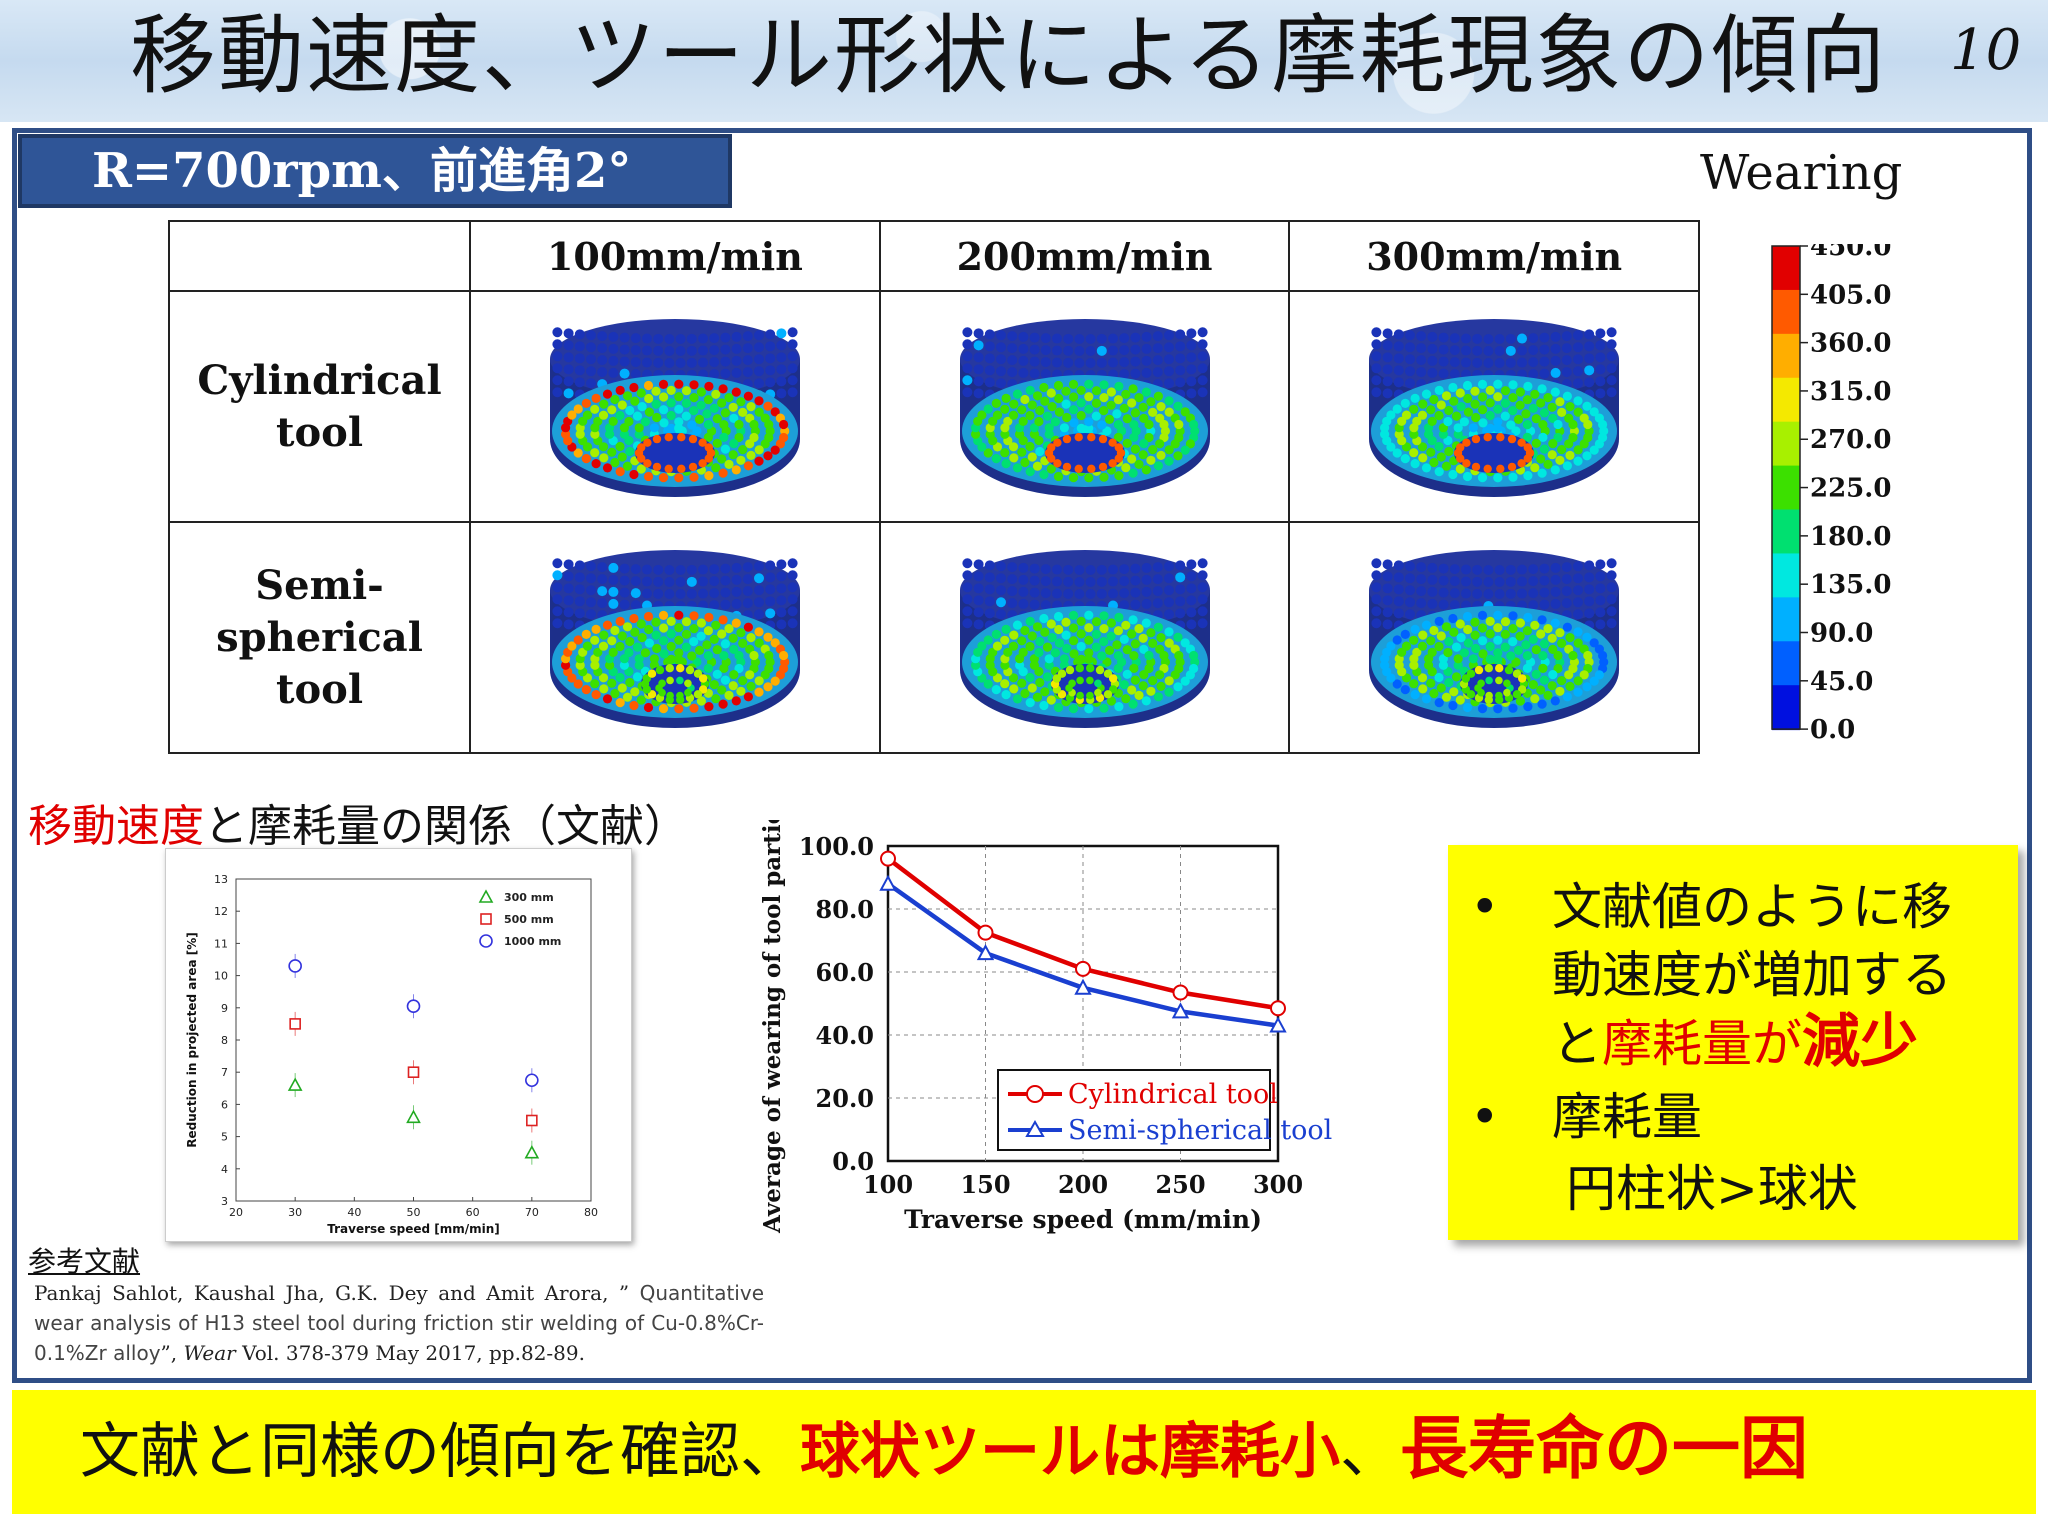 The width and height of the screenshot is (2048, 1522). I want to click on row-header-cylindrical: Cylindrical tool, so click(319, 406).